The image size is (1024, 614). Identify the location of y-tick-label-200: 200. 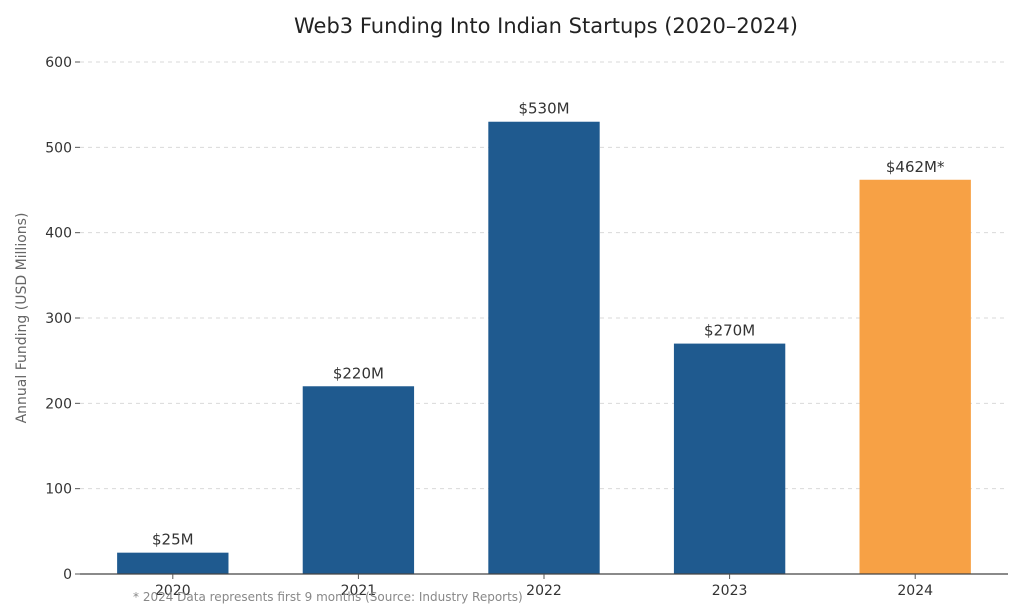
(58, 404).